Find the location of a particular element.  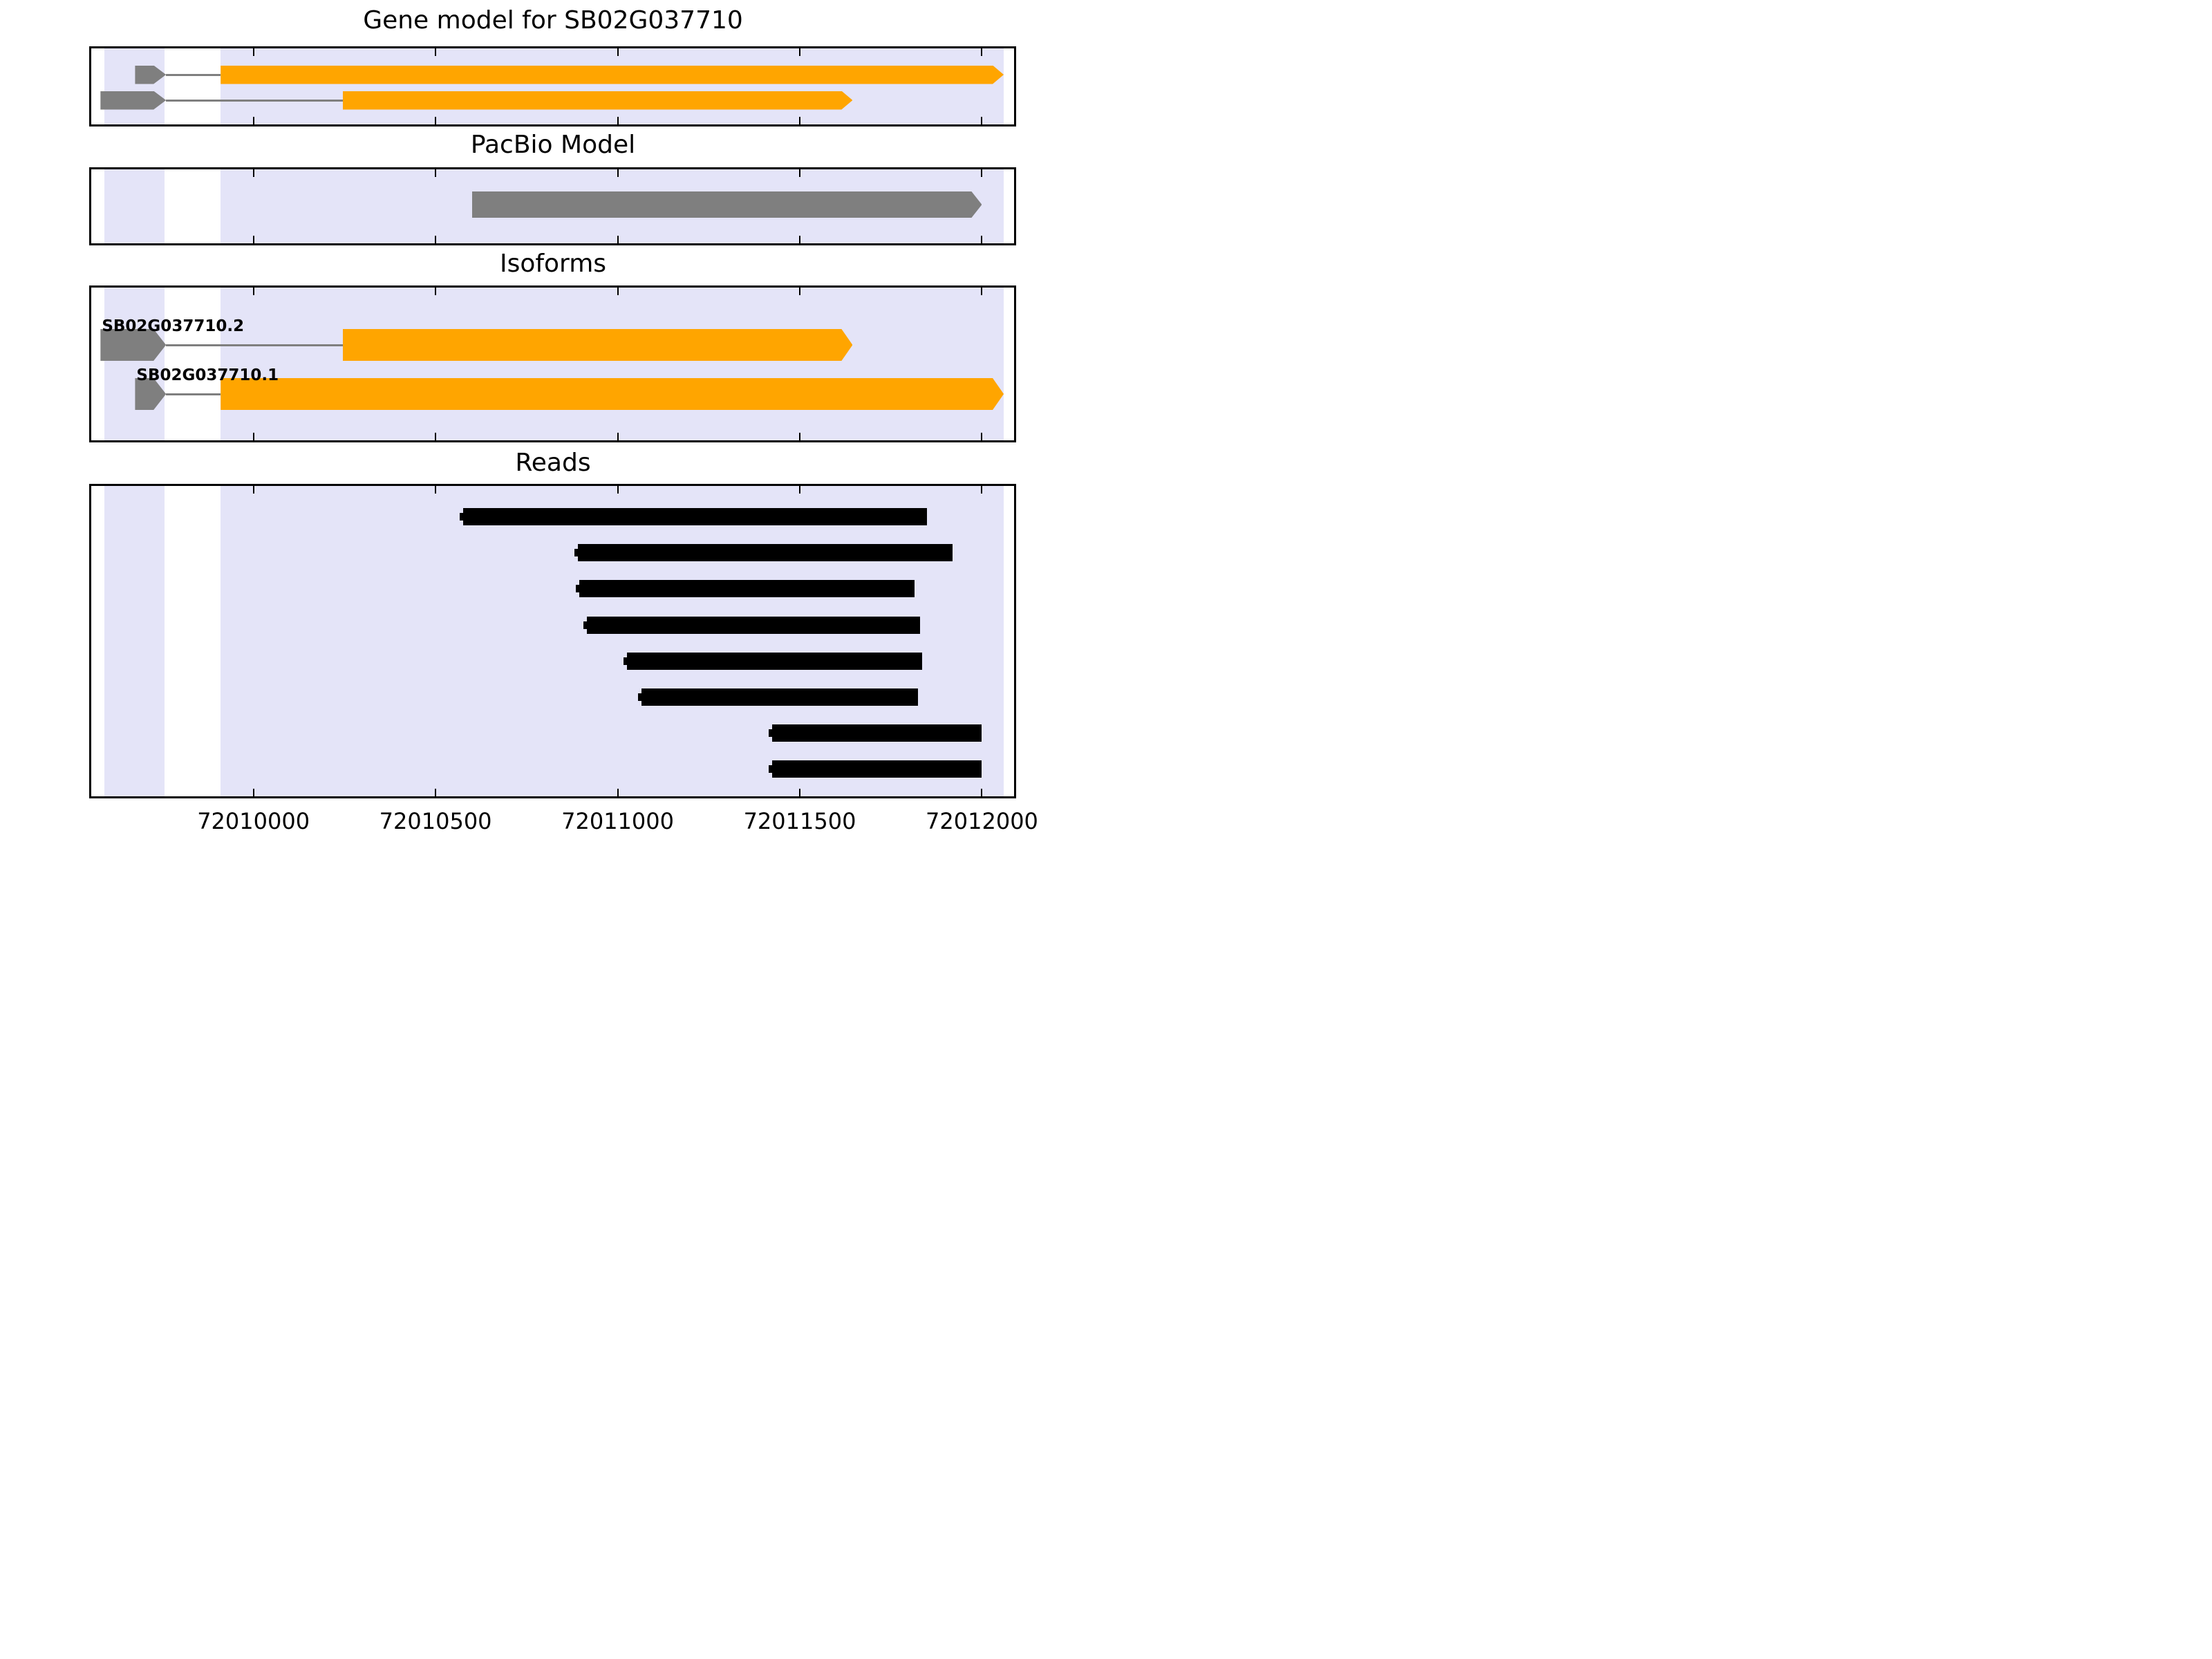

panel-pacbio-model is located at coordinates (552, 206).